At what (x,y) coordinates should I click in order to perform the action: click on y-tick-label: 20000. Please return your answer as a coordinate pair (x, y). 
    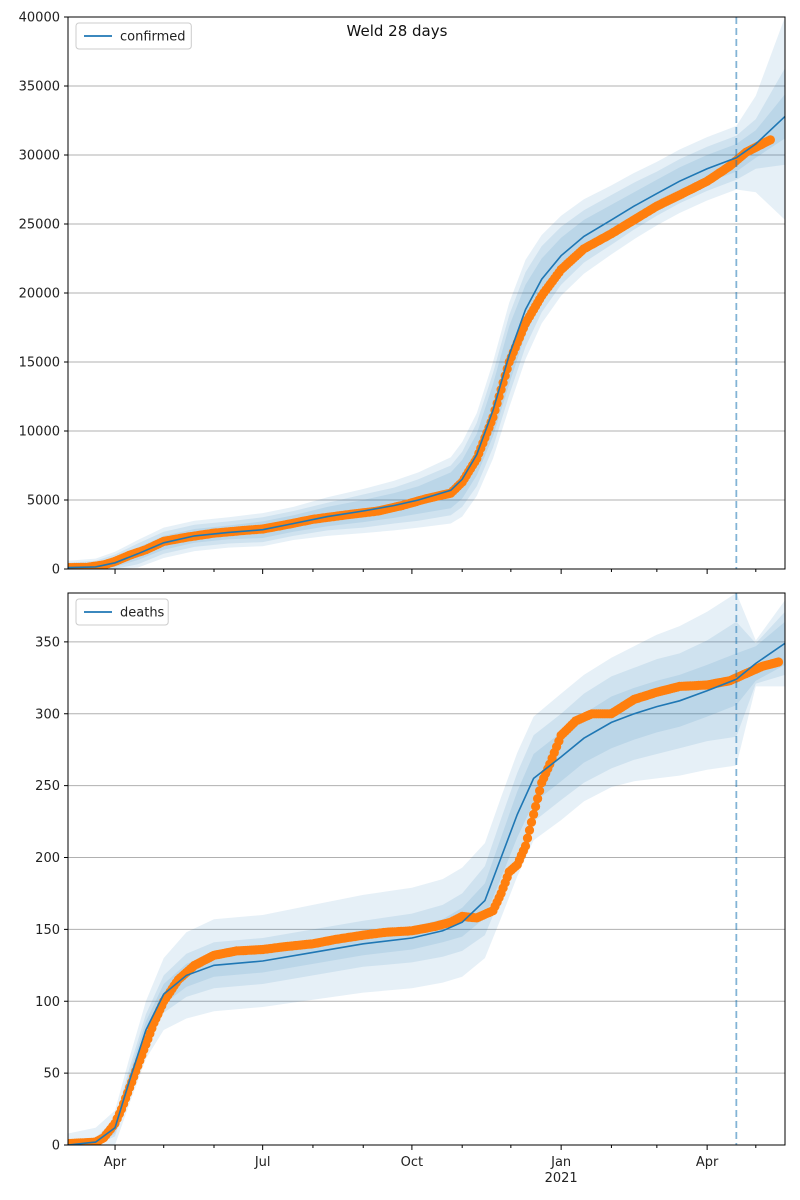
    Looking at the image, I should click on (39, 294).